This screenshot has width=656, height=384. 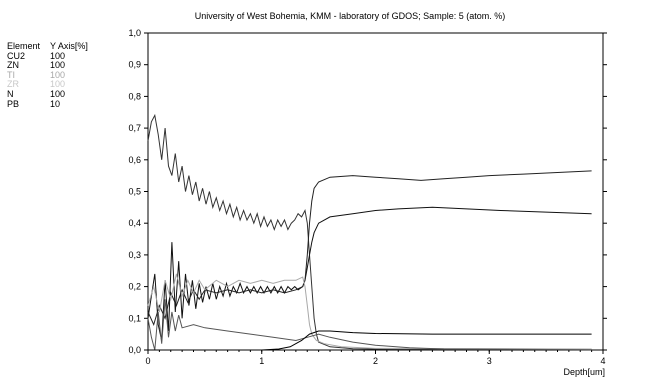 I want to click on x-tick-label: 4, so click(x=602, y=361).